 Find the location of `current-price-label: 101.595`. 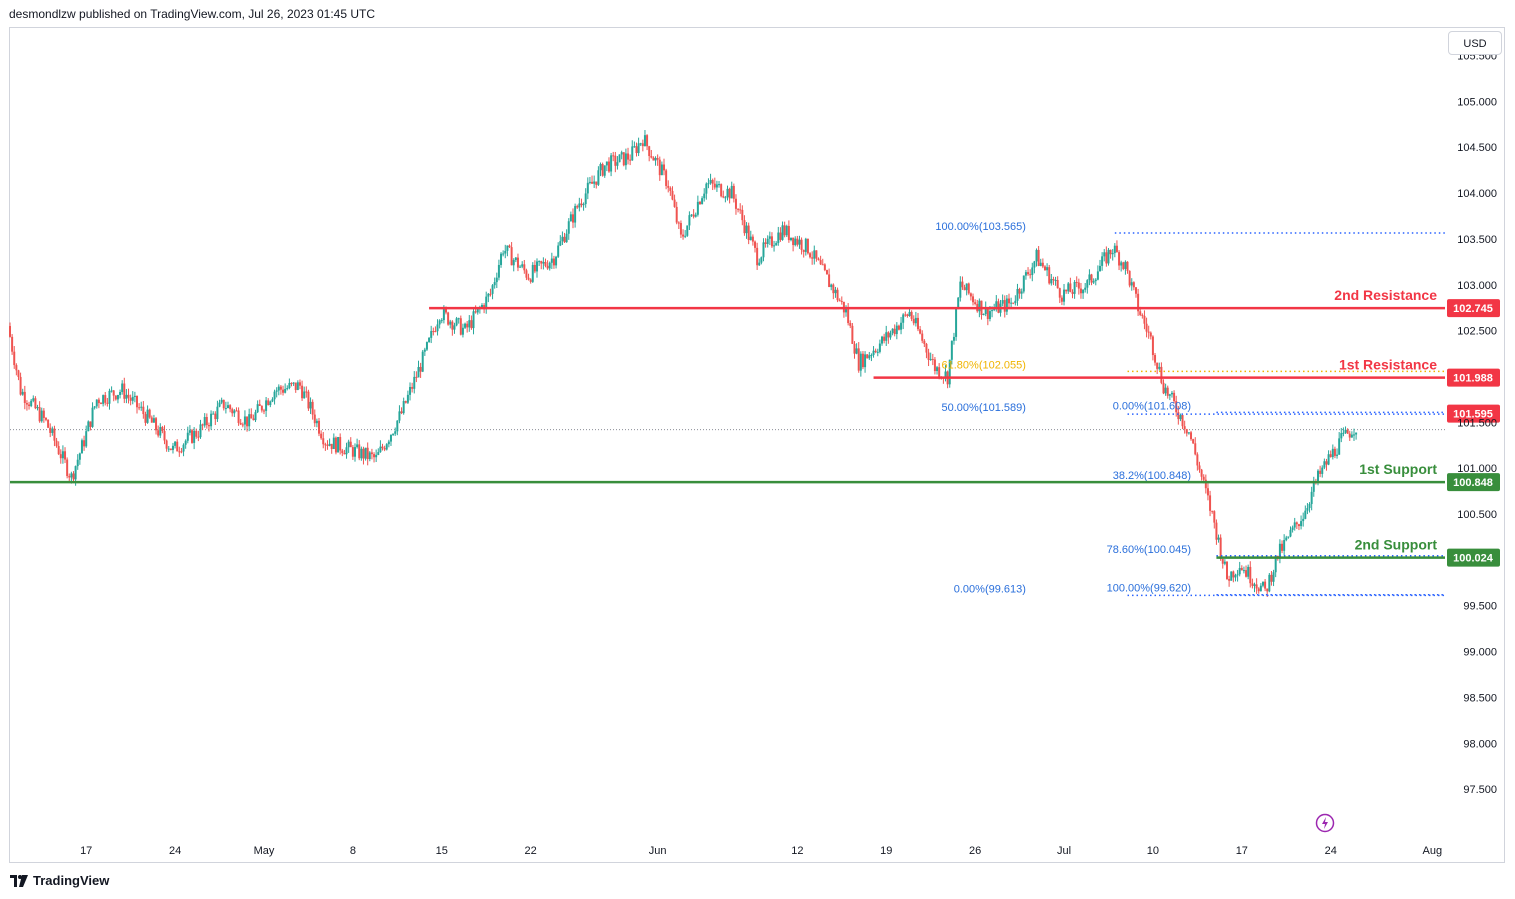

current-price-label: 101.595 is located at coordinates (1473, 415).